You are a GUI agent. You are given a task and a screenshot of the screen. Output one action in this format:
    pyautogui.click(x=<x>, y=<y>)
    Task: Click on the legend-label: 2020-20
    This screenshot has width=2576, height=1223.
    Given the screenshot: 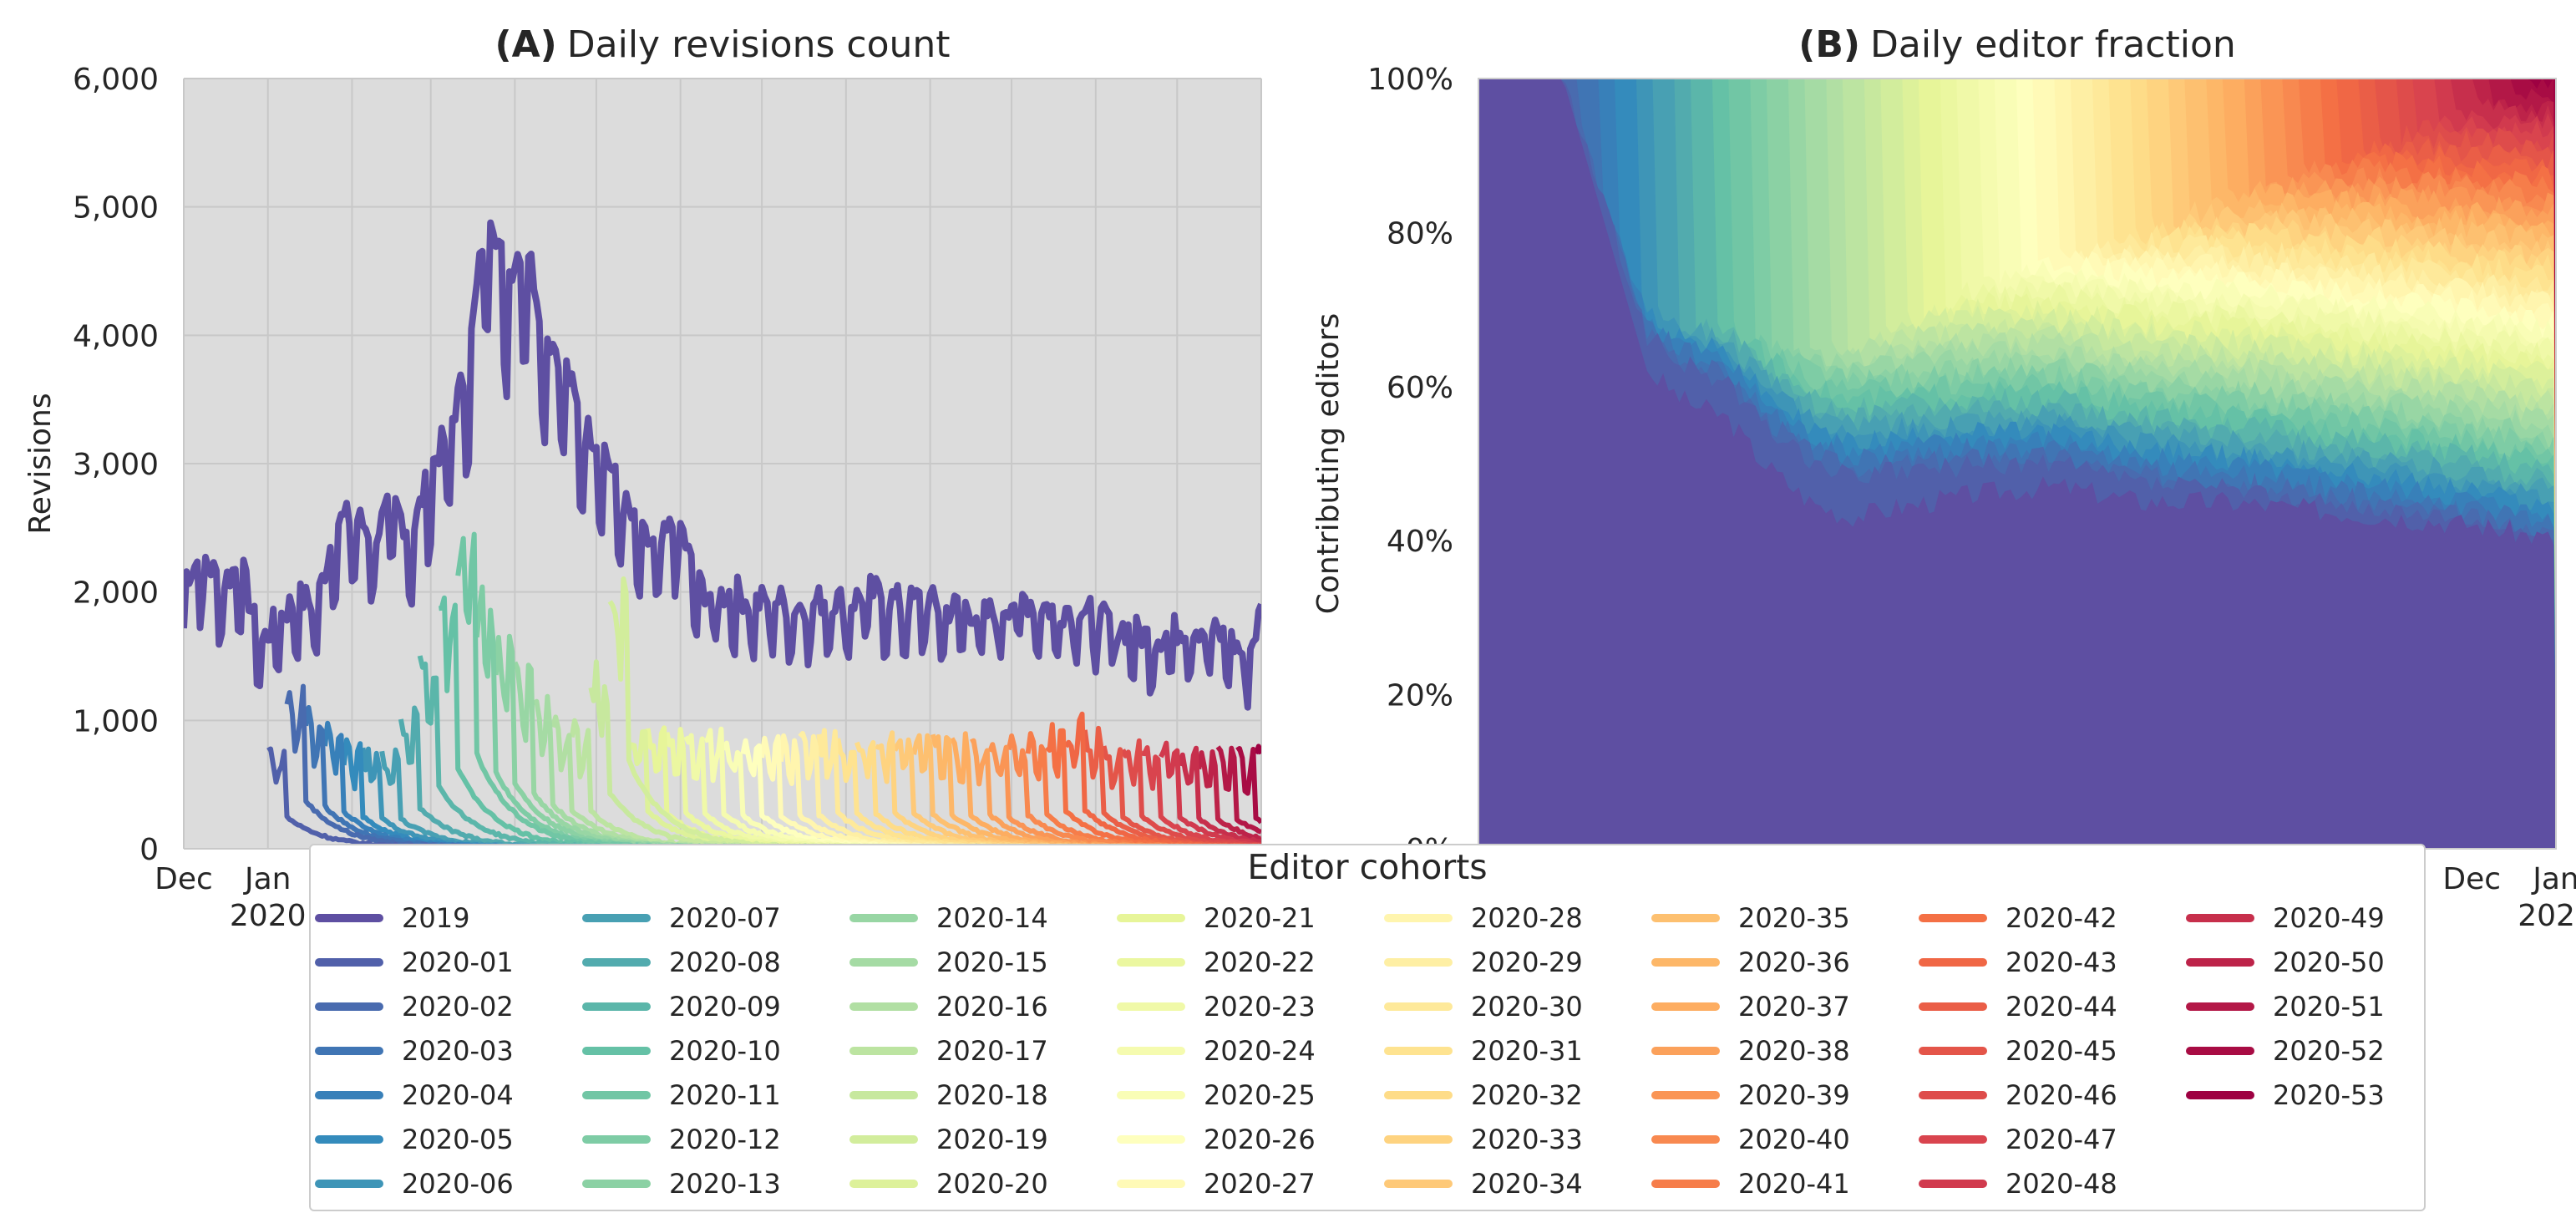 What is the action you would take?
    pyautogui.click(x=992, y=1184)
    